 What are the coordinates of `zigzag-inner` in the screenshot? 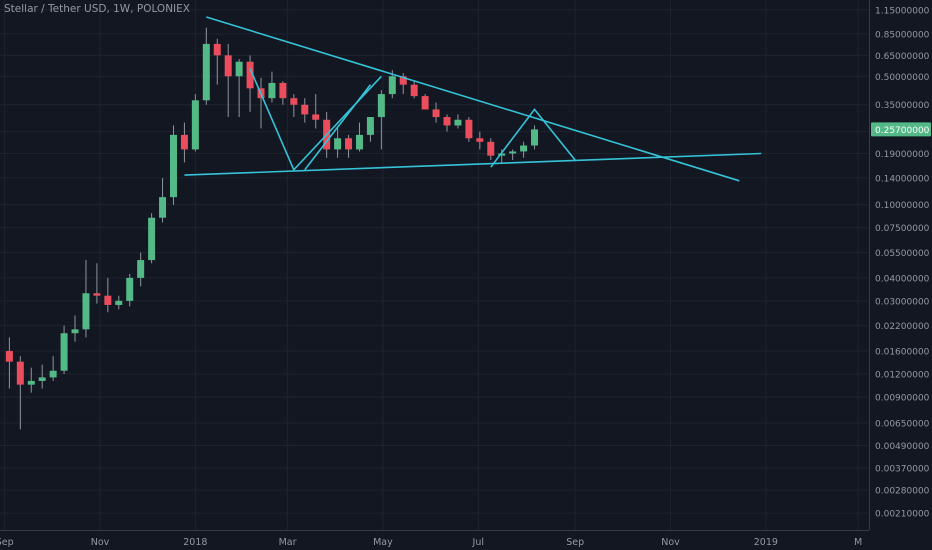 It's located at (338, 127).